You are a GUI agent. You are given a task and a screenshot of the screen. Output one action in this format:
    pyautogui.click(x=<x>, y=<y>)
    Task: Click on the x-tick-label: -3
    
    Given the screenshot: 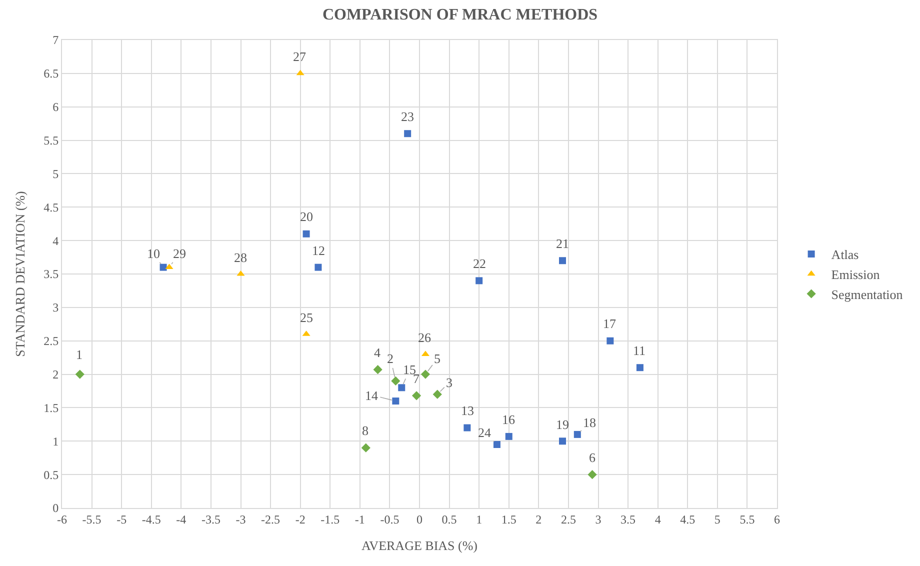 What is the action you would take?
    pyautogui.click(x=241, y=519)
    